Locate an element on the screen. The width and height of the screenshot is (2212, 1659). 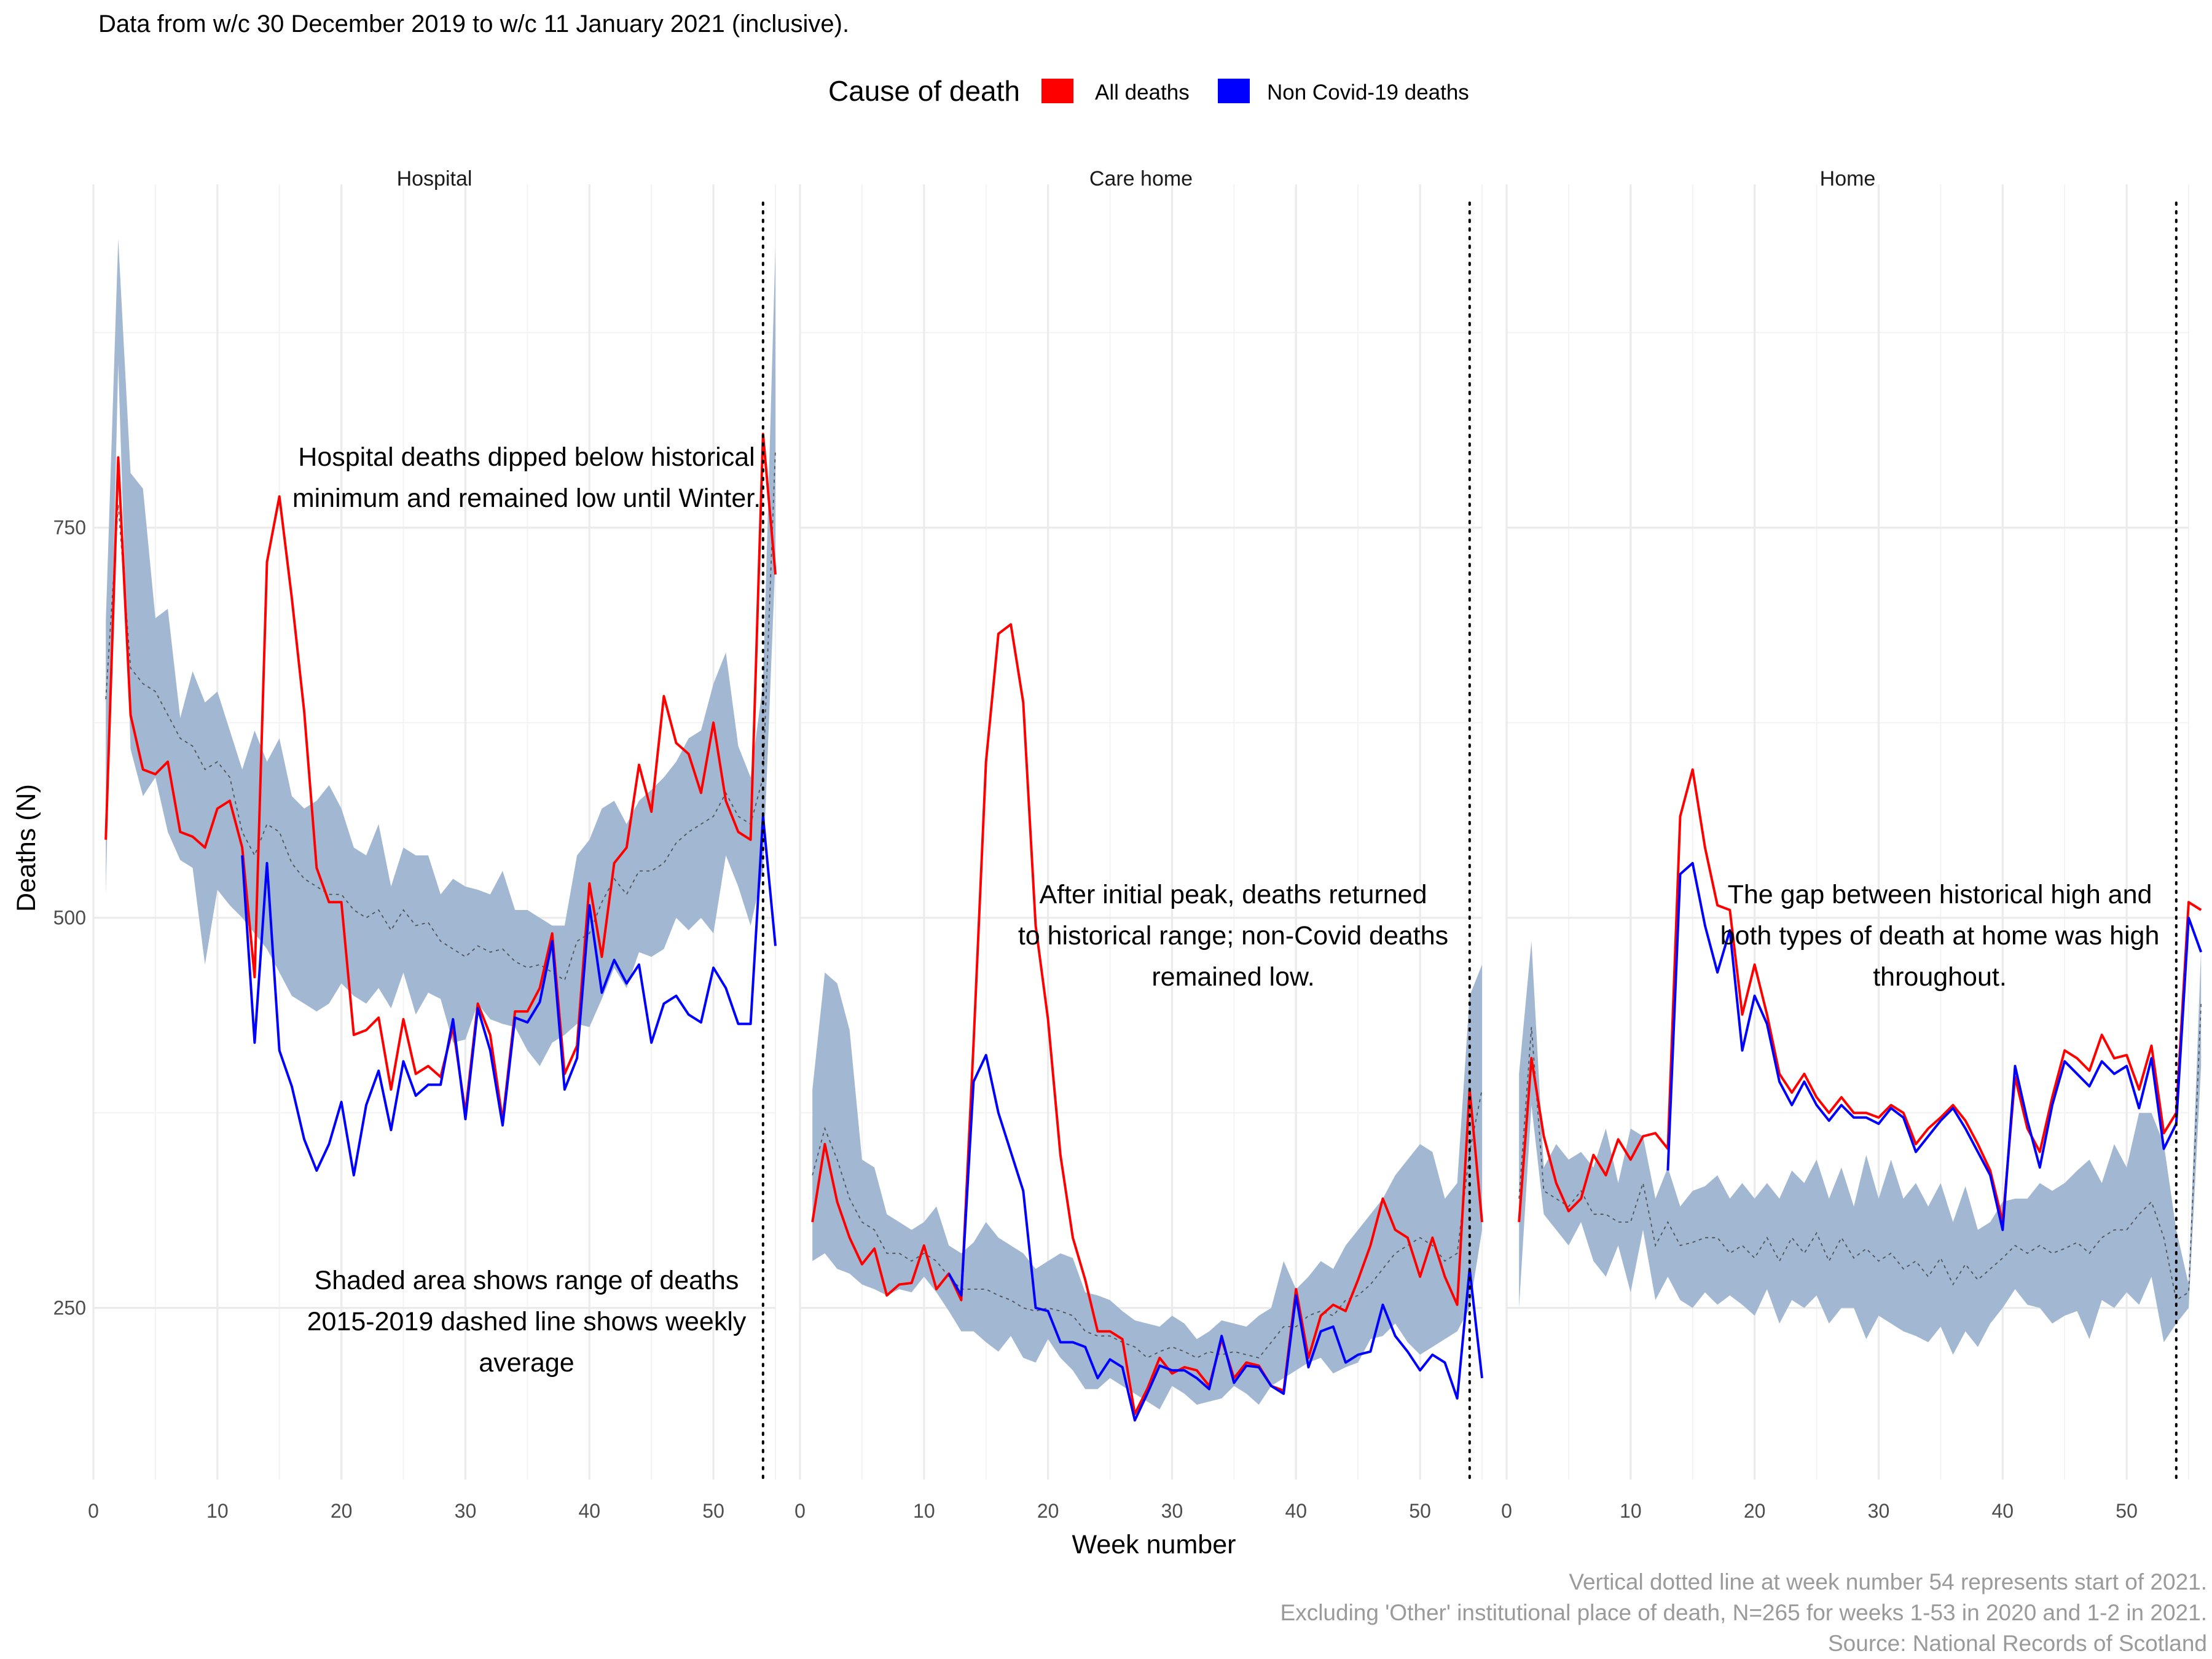
legend-label-all-deaths: All deaths is located at coordinates (1142, 92).